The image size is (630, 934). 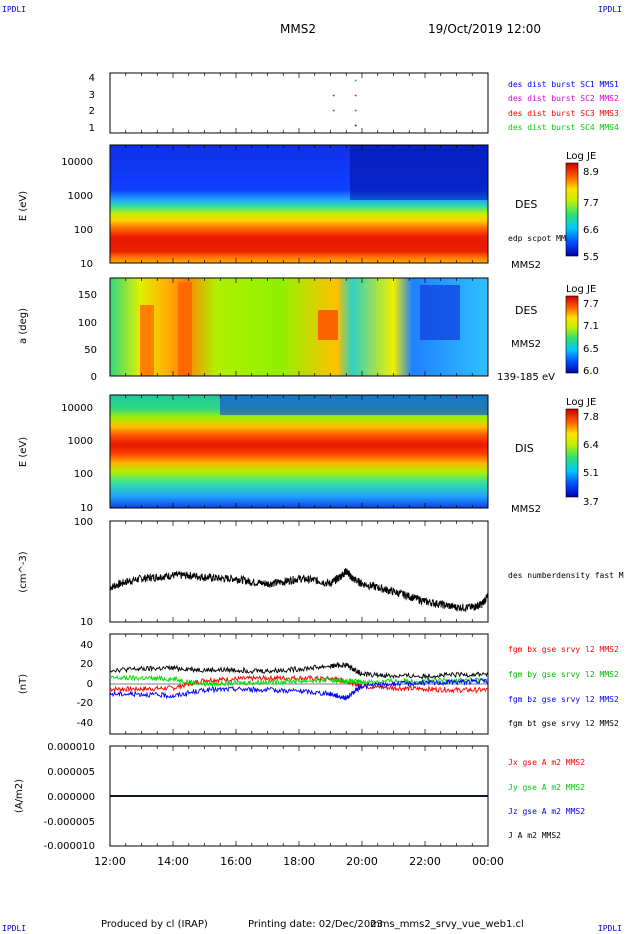 I want to click on corner-mark-bottom-right: IPDLI, so click(x=609, y=928).